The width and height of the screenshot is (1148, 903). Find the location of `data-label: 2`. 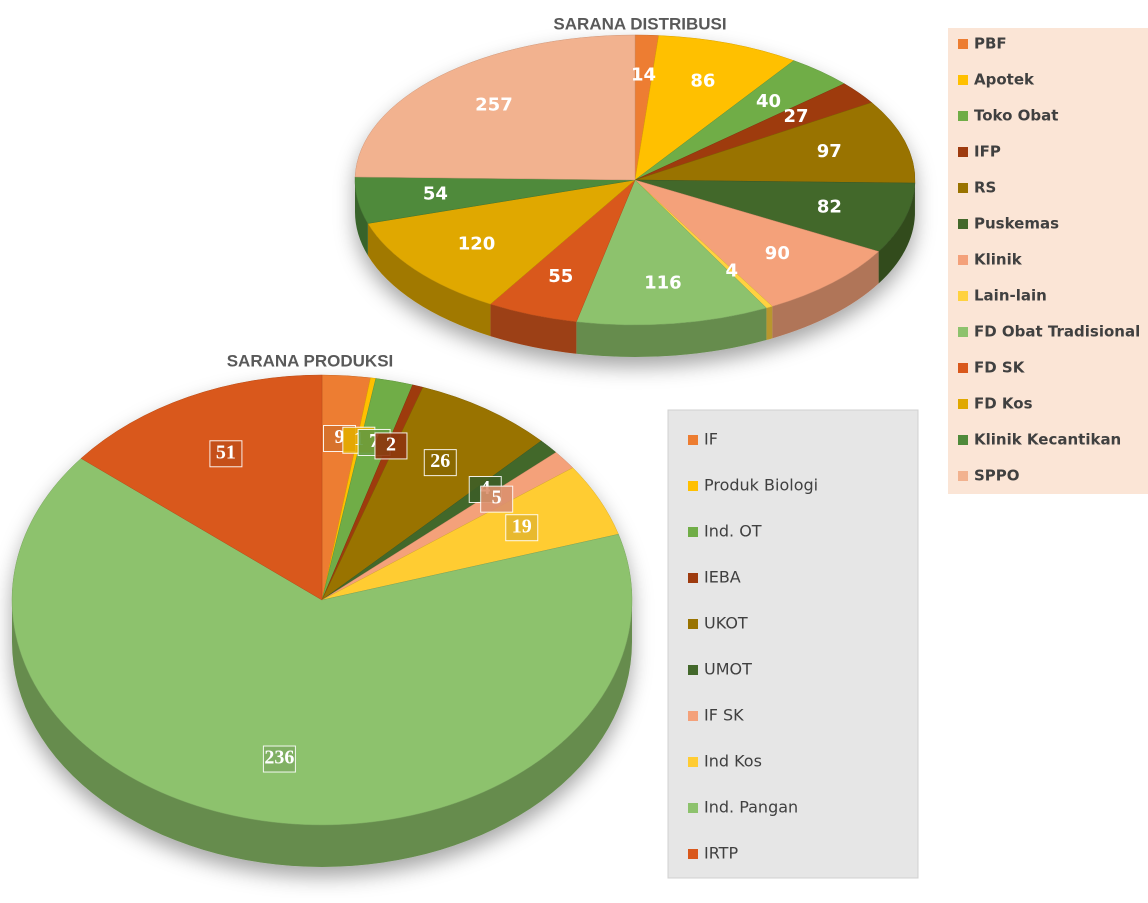

data-label: 2 is located at coordinates (391, 445).